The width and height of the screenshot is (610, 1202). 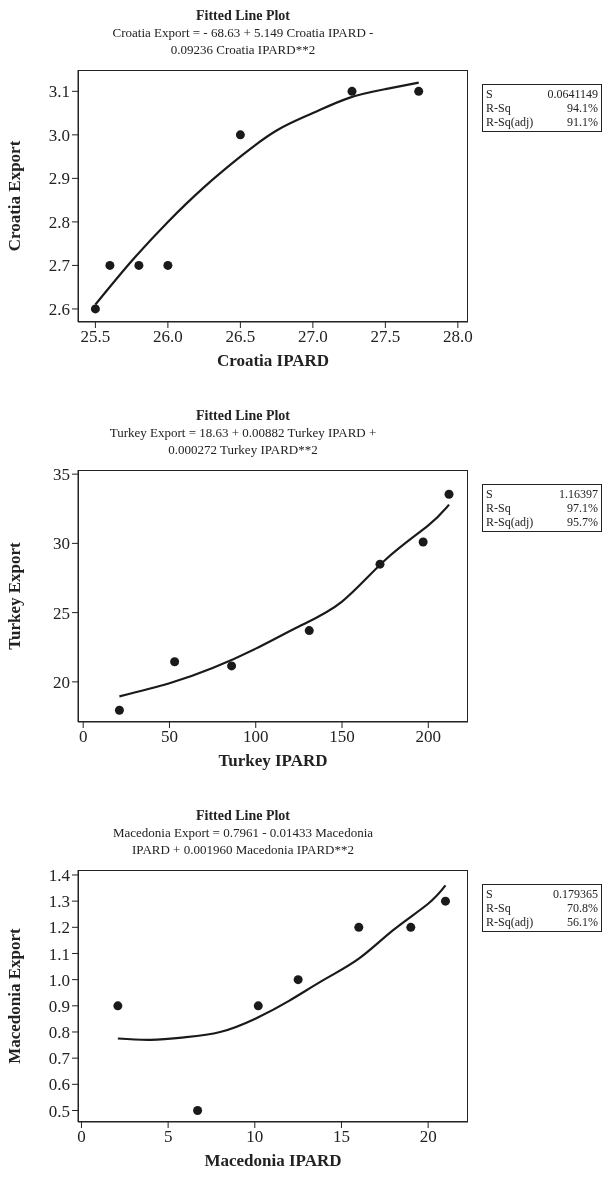 I want to click on text: 94.1%, so click(x=582, y=108).